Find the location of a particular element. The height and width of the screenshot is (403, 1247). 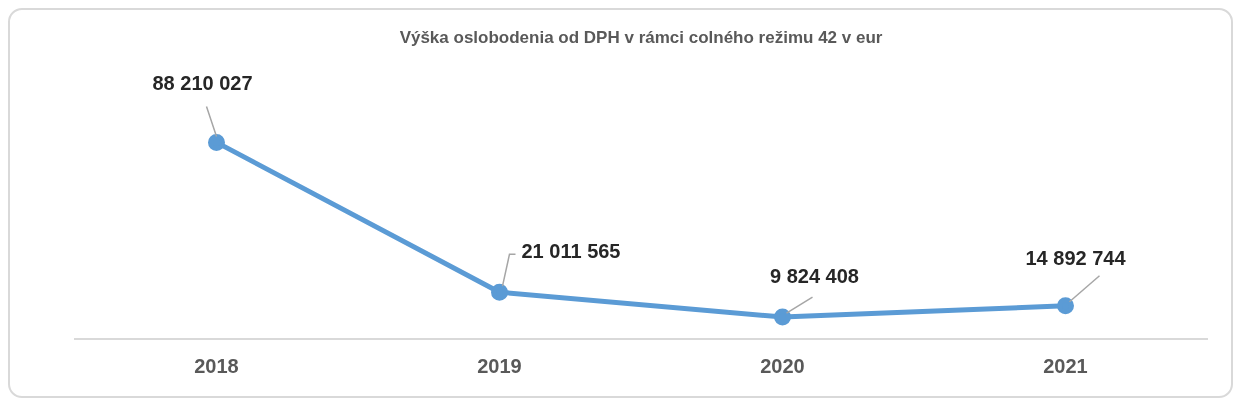

x-tick-label: 2018 is located at coordinates (216, 365).